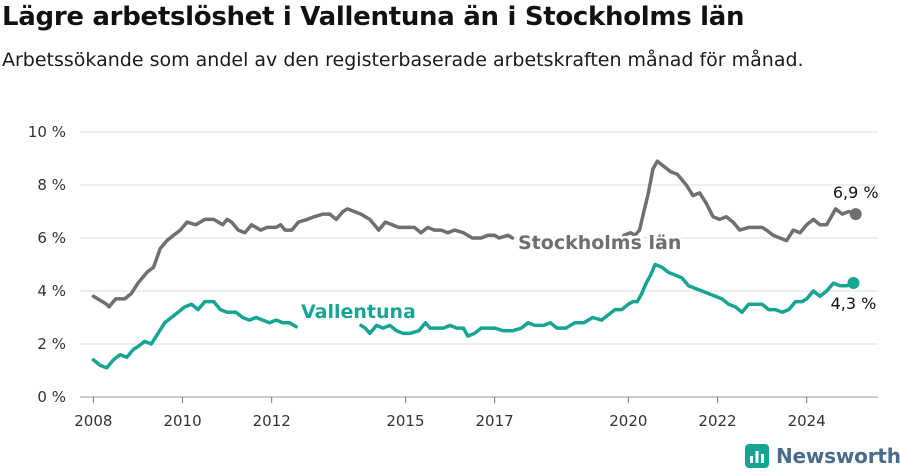 This screenshot has width=900, height=474. What do you see at coordinates (47, 132) in the screenshot?
I see `y-tick-label: 10 %` at bounding box center [47, 132].